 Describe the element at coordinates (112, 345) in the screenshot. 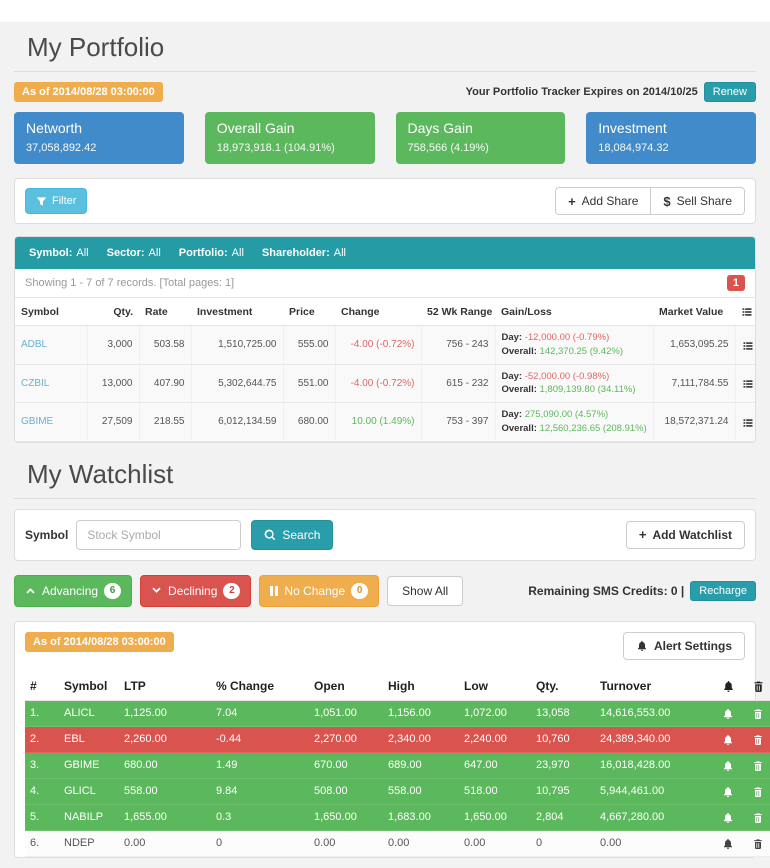

I see `qty-cell: 3,000` at that location.